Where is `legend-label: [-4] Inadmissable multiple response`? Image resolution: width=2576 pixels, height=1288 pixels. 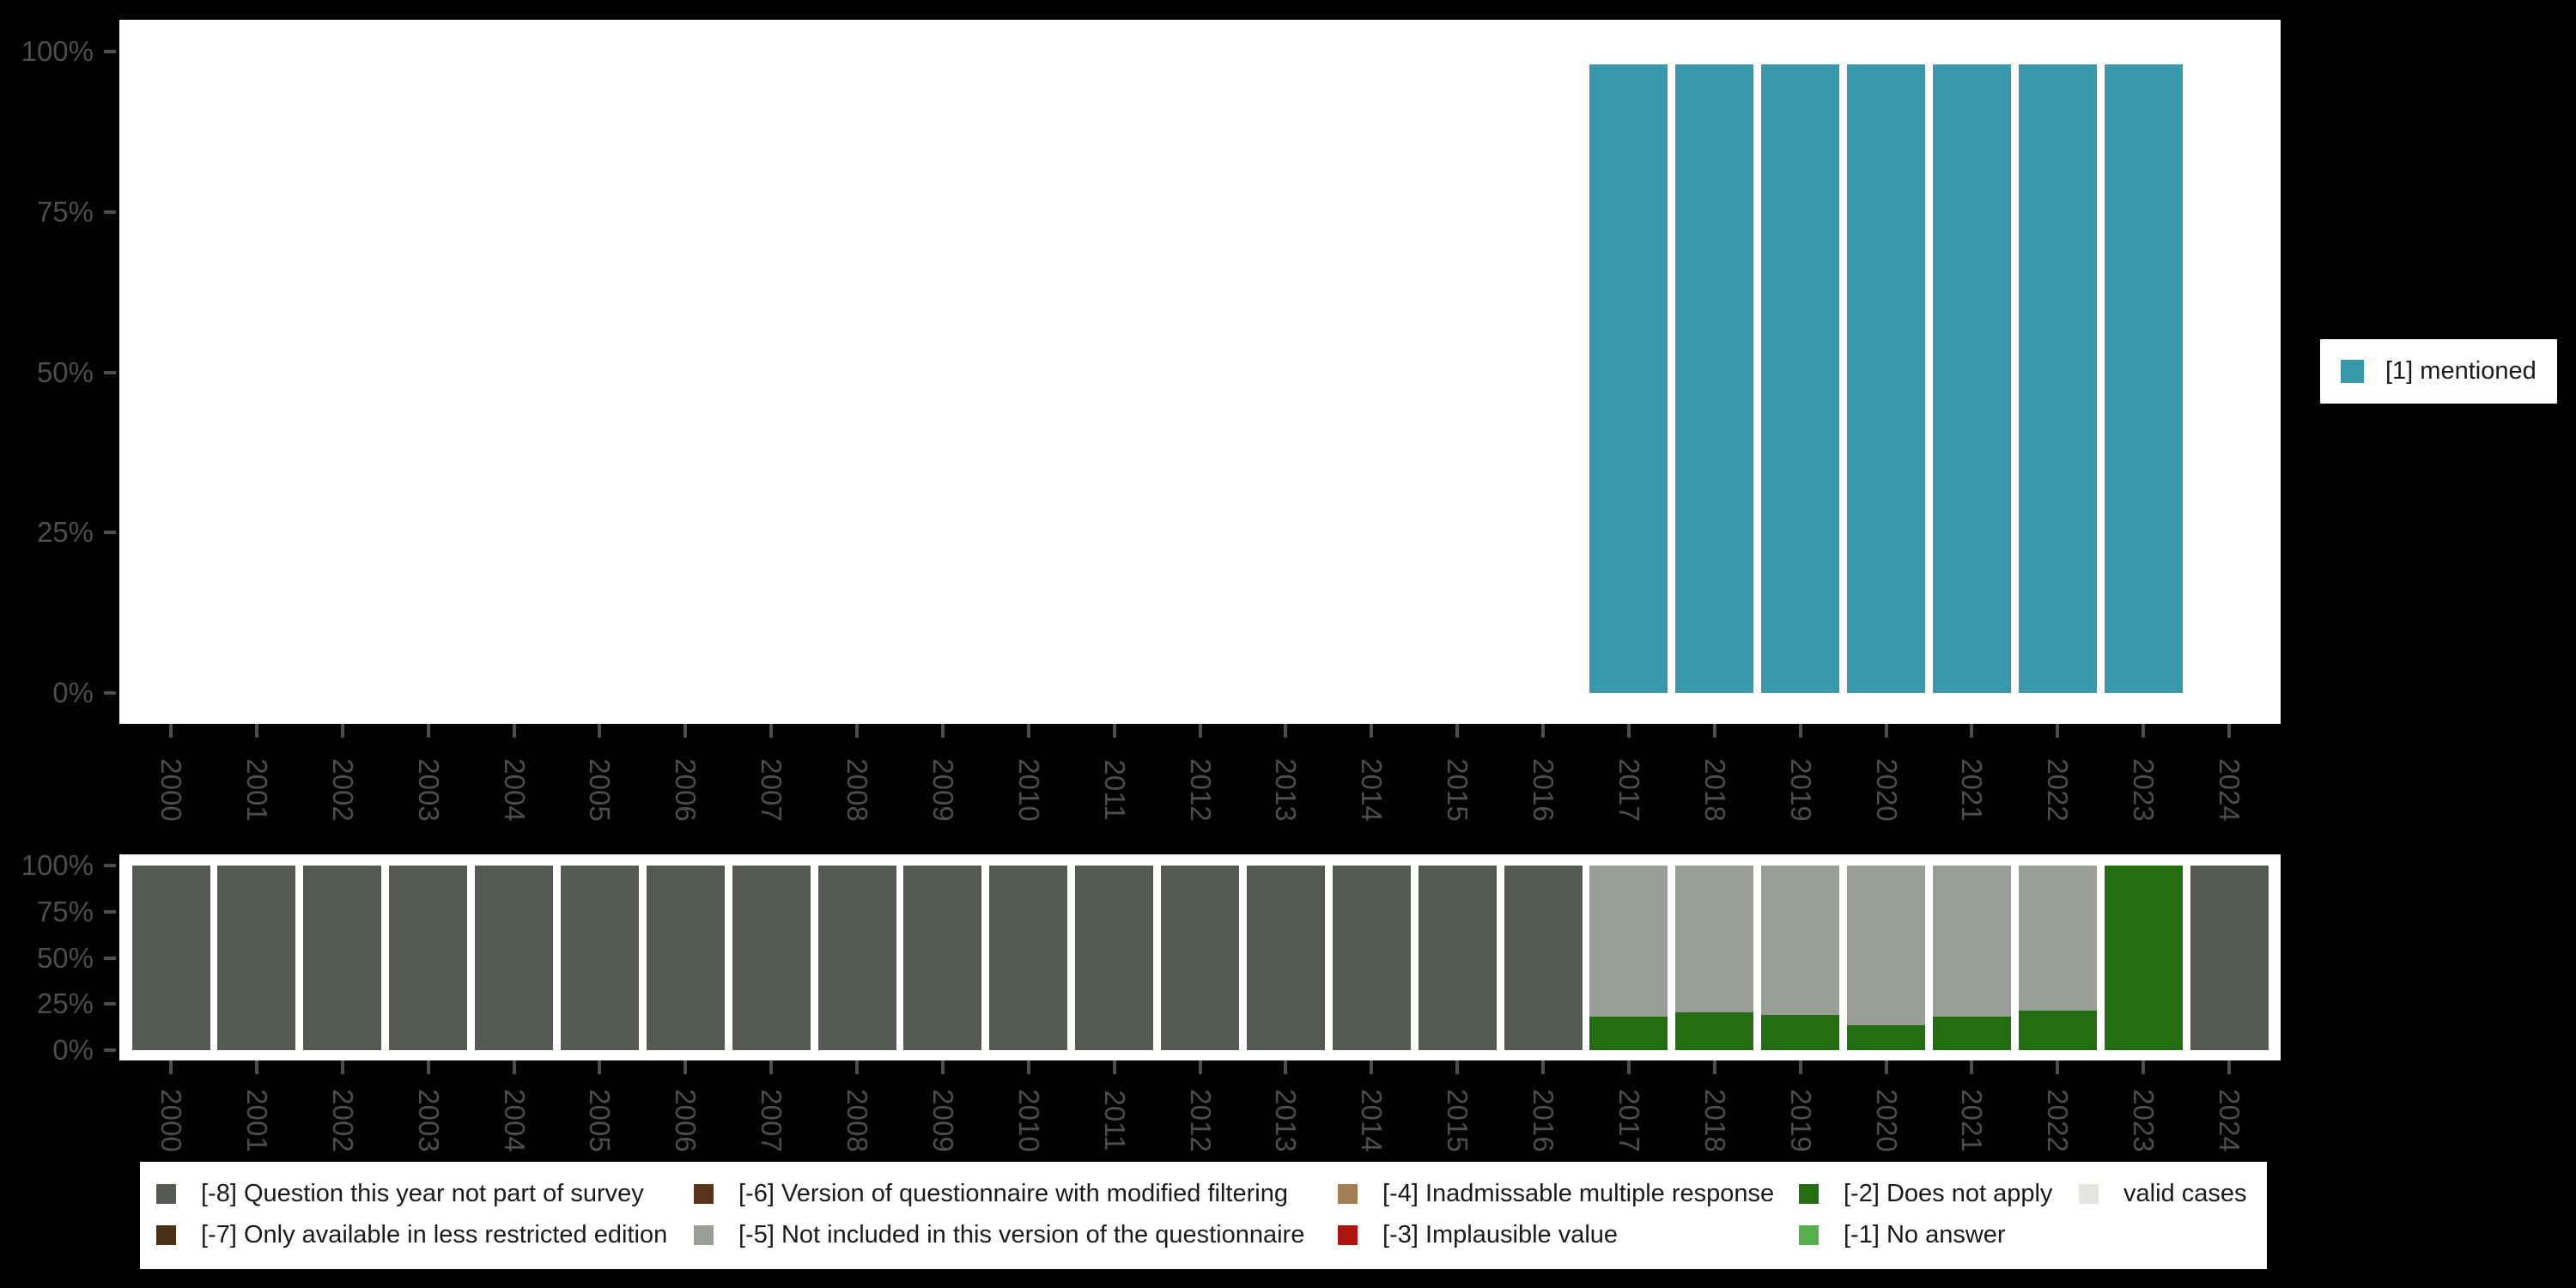
legend-label: [-4] Inadmissable multiple response is located at coordinates (1579, 1193).